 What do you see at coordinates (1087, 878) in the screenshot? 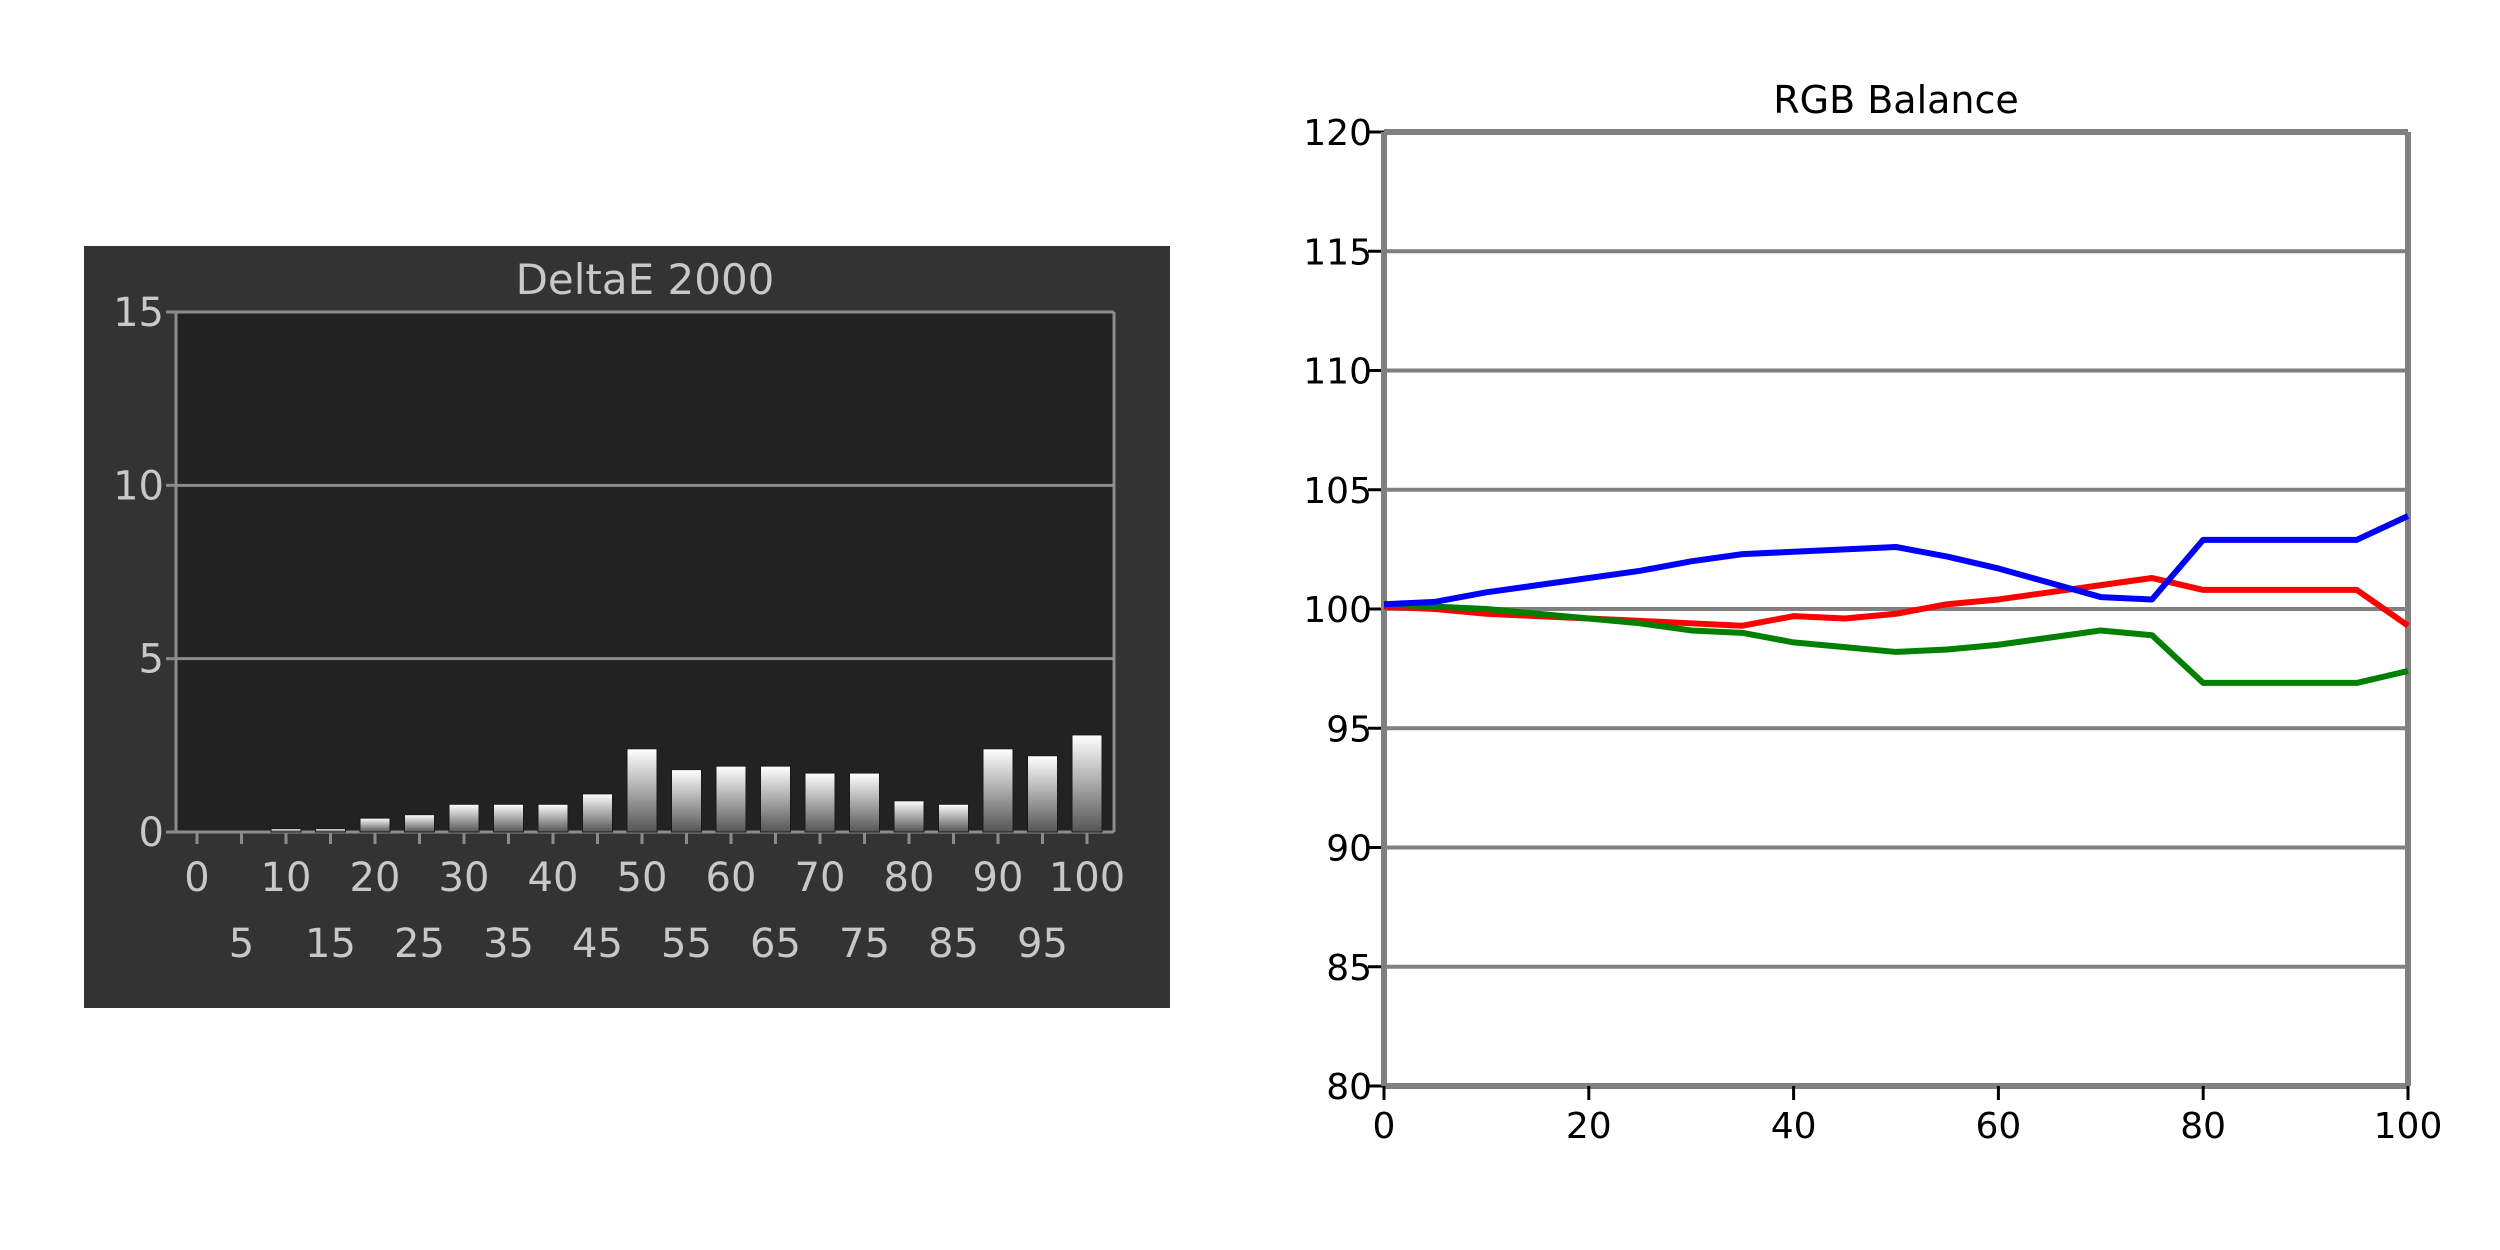
I see `deltae-x-tick-label: 100` at bounding box center [1087, 878].